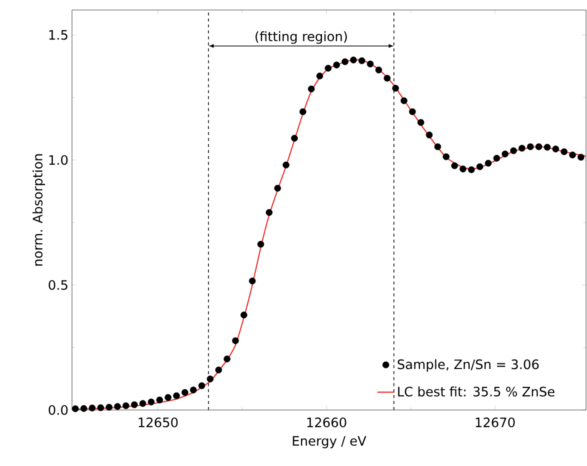 This screenshot has width=587, height=466. What do you see at coordinates (58, 410) in the screenshot?
I see `y-tick-label: 0.0` at bounding box center [58, 410].